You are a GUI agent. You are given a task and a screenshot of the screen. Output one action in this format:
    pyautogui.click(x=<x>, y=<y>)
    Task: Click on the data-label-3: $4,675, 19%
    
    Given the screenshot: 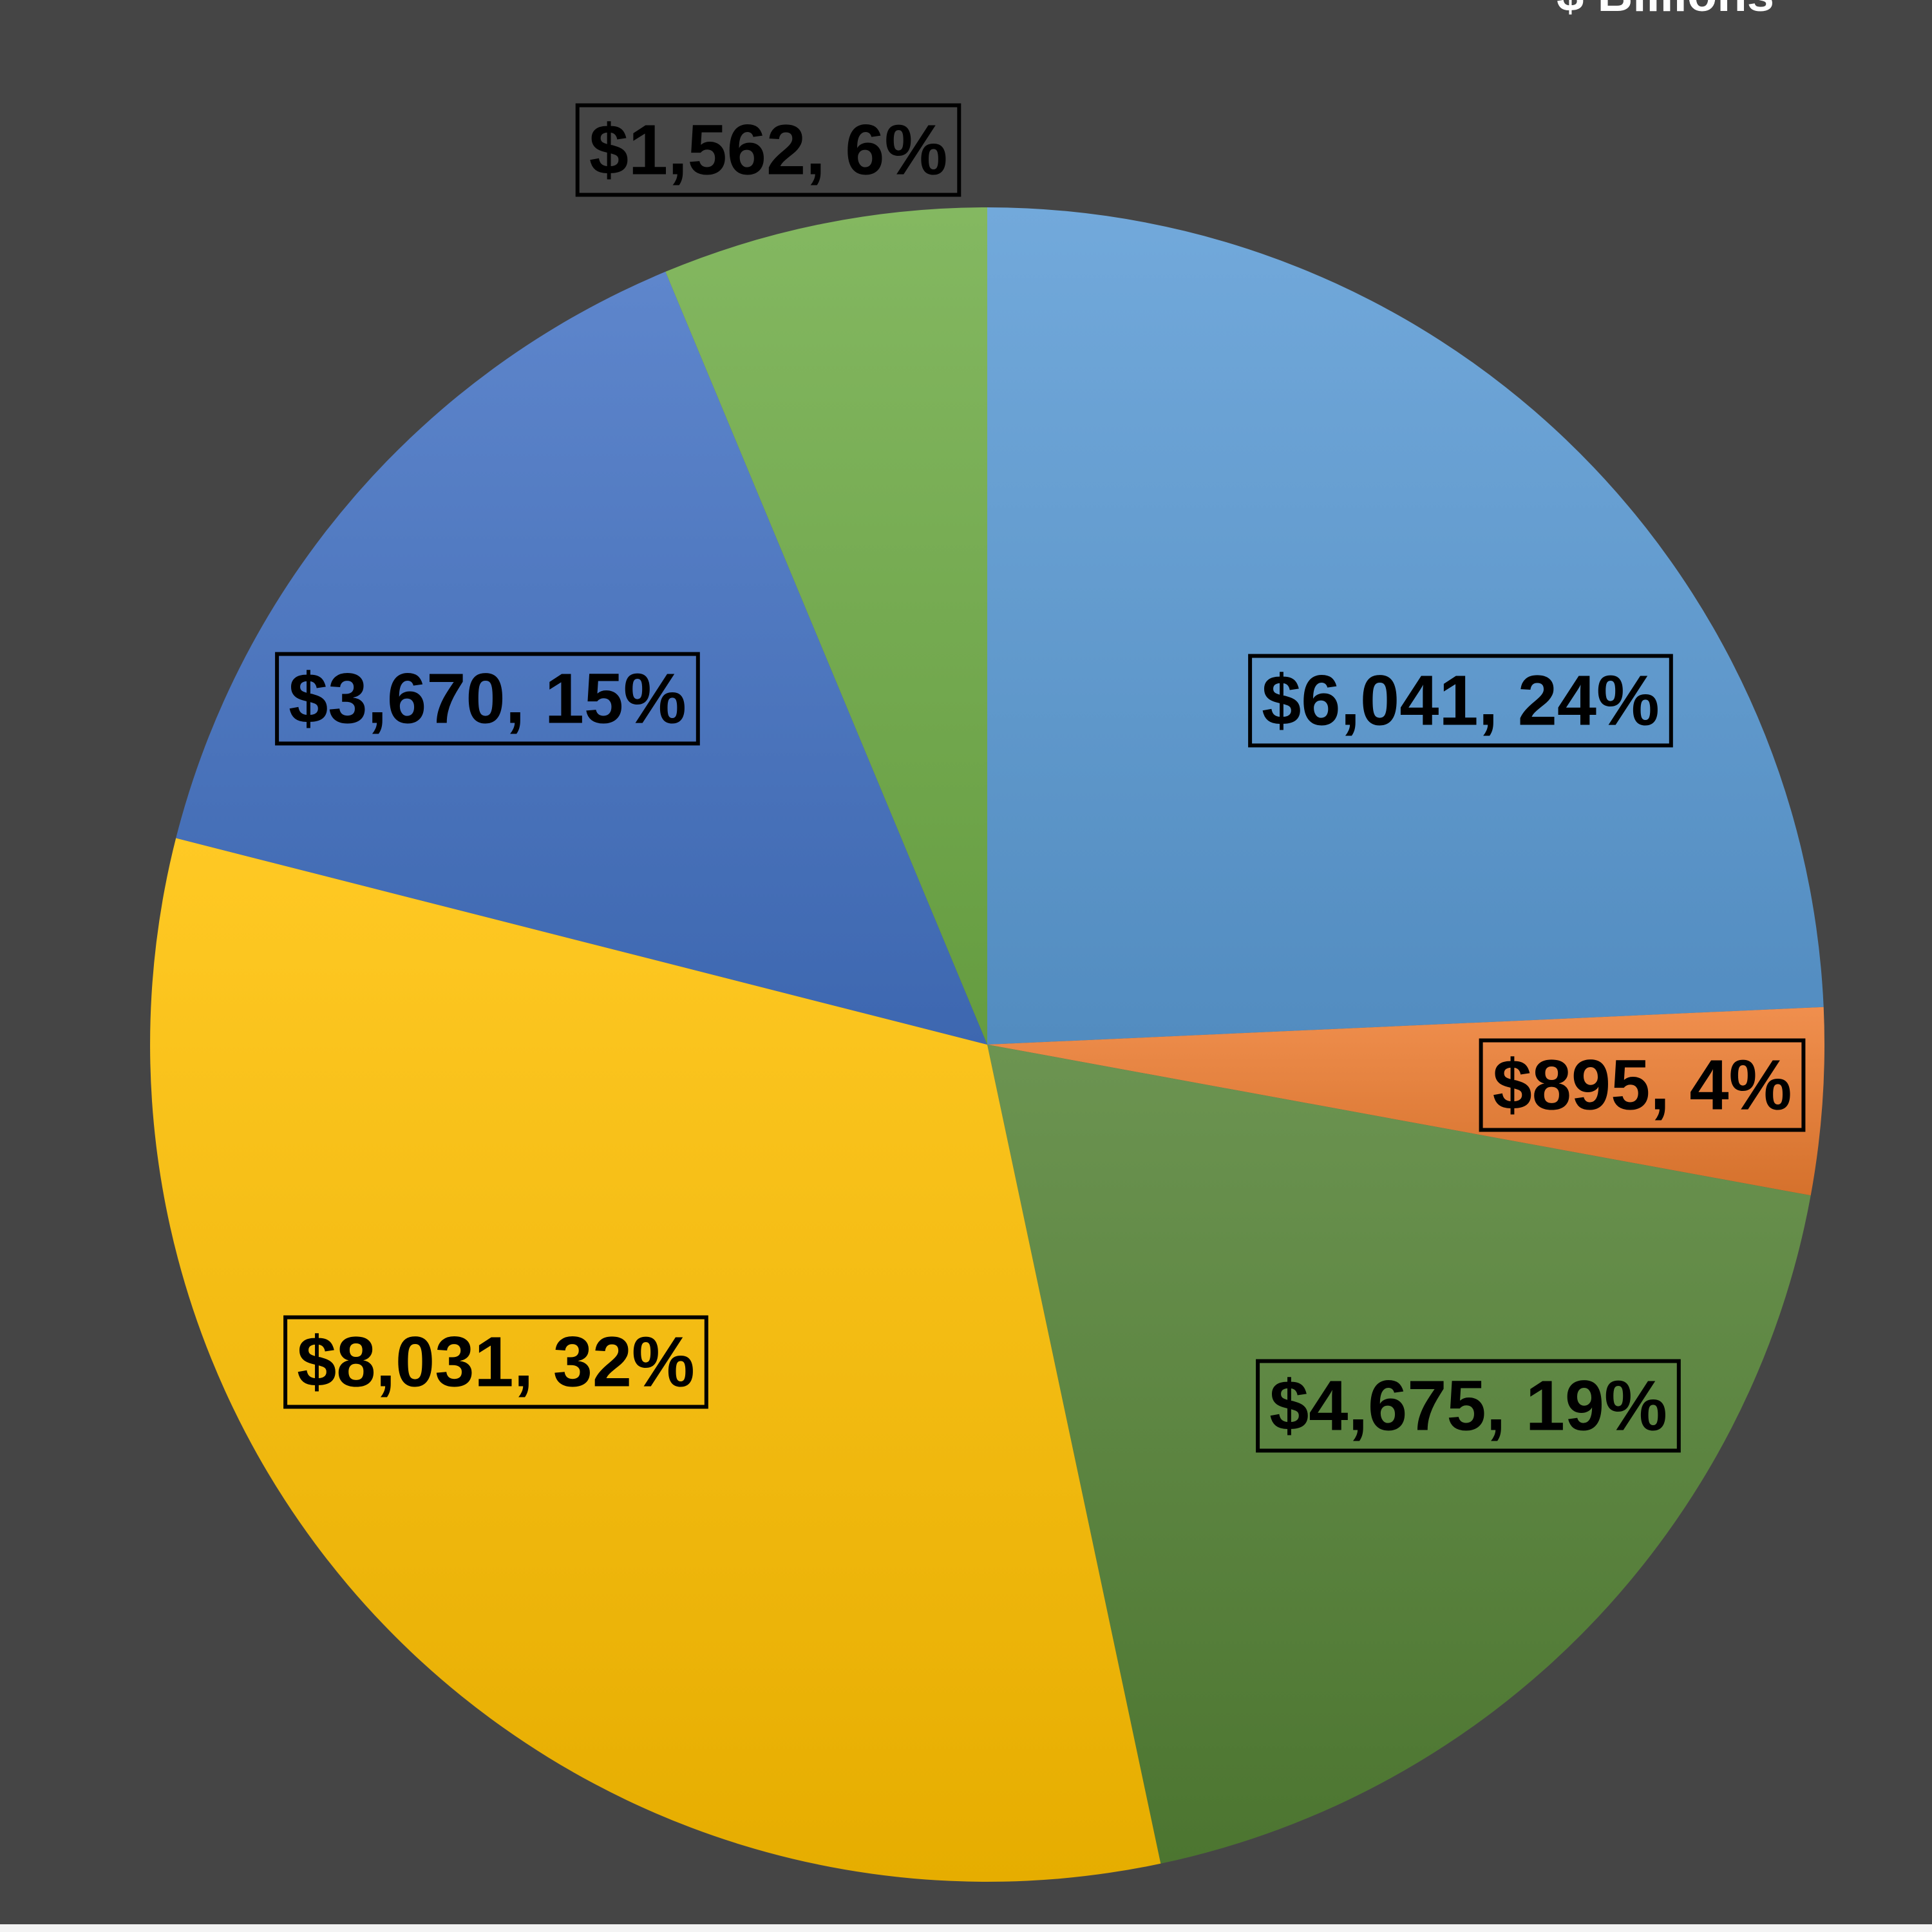 What is the action you would take?
    pyautogui.click(x=1469, y=1406)
    